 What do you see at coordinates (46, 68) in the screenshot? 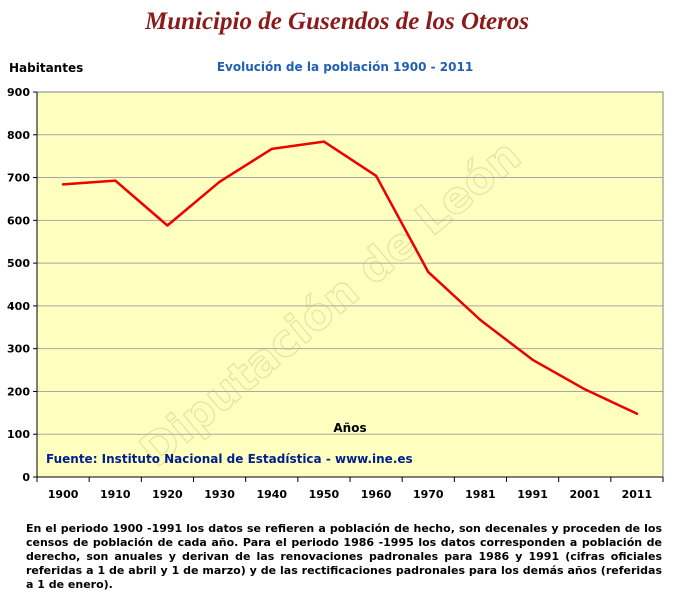
I see `y-axis-label: Habitantes` at bounding box center [46, 68].